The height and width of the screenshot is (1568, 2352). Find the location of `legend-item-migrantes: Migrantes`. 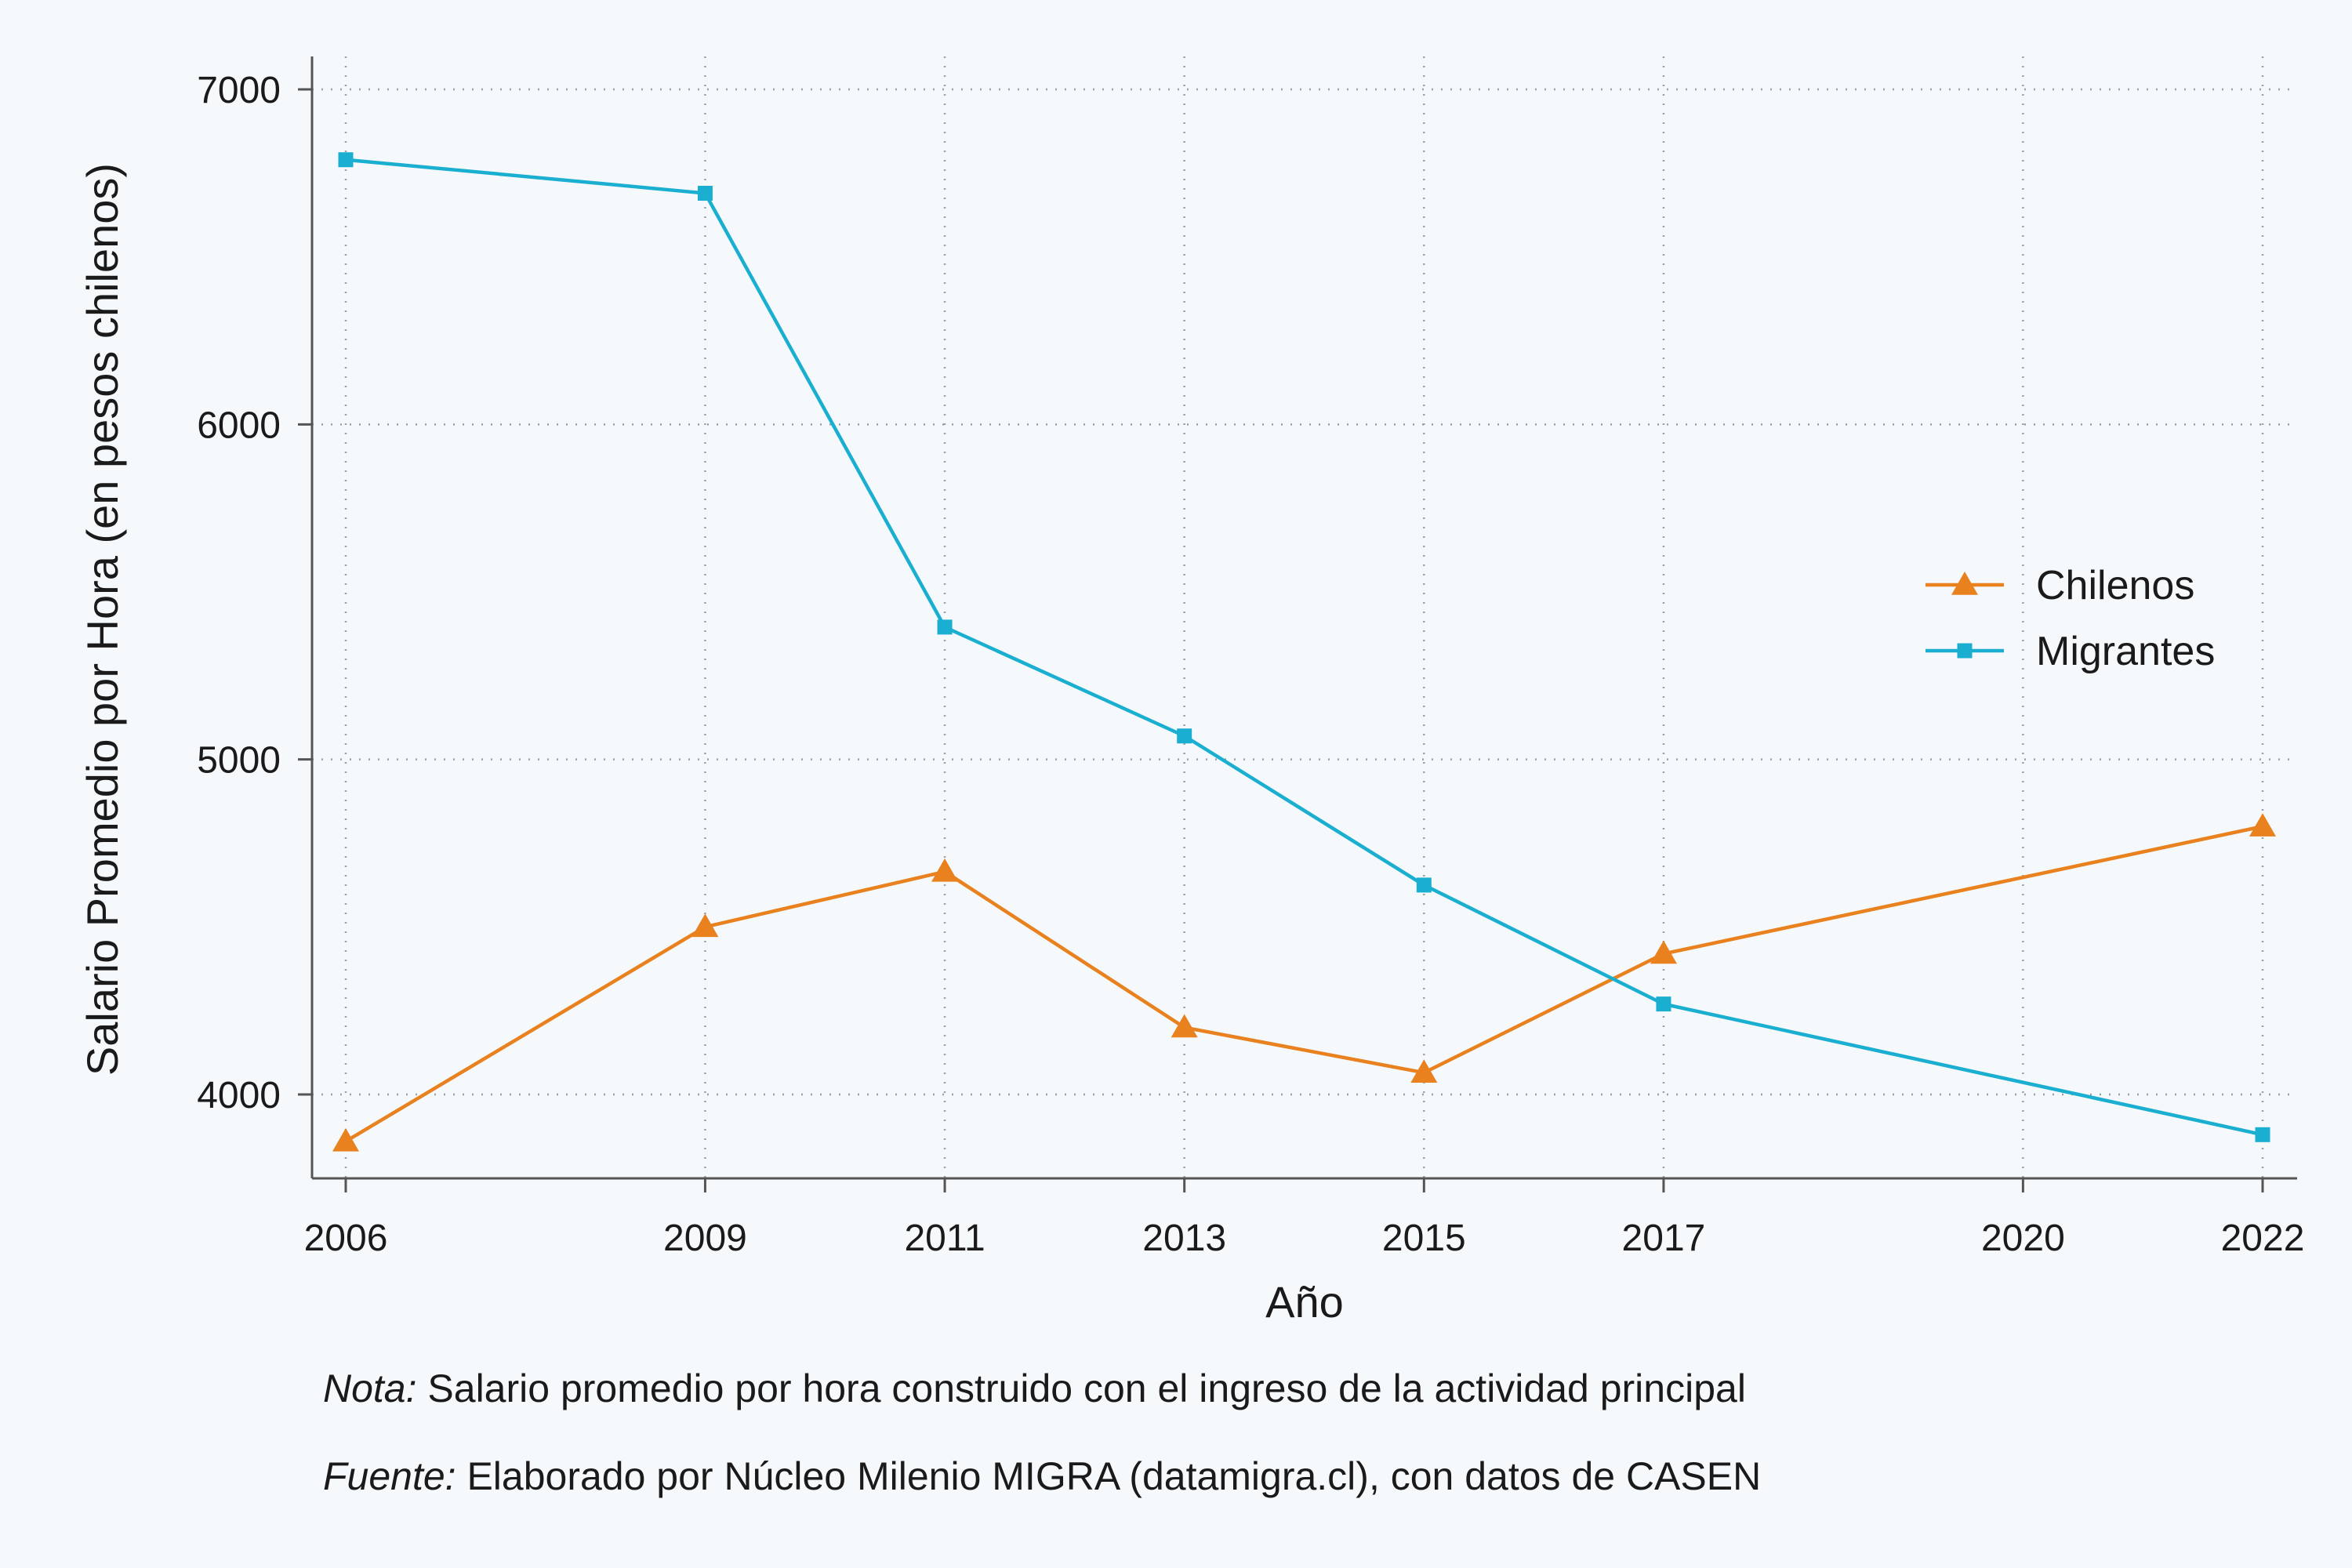

legend-item-migrantes: Migrantes is located at coordinates (2070, 651).